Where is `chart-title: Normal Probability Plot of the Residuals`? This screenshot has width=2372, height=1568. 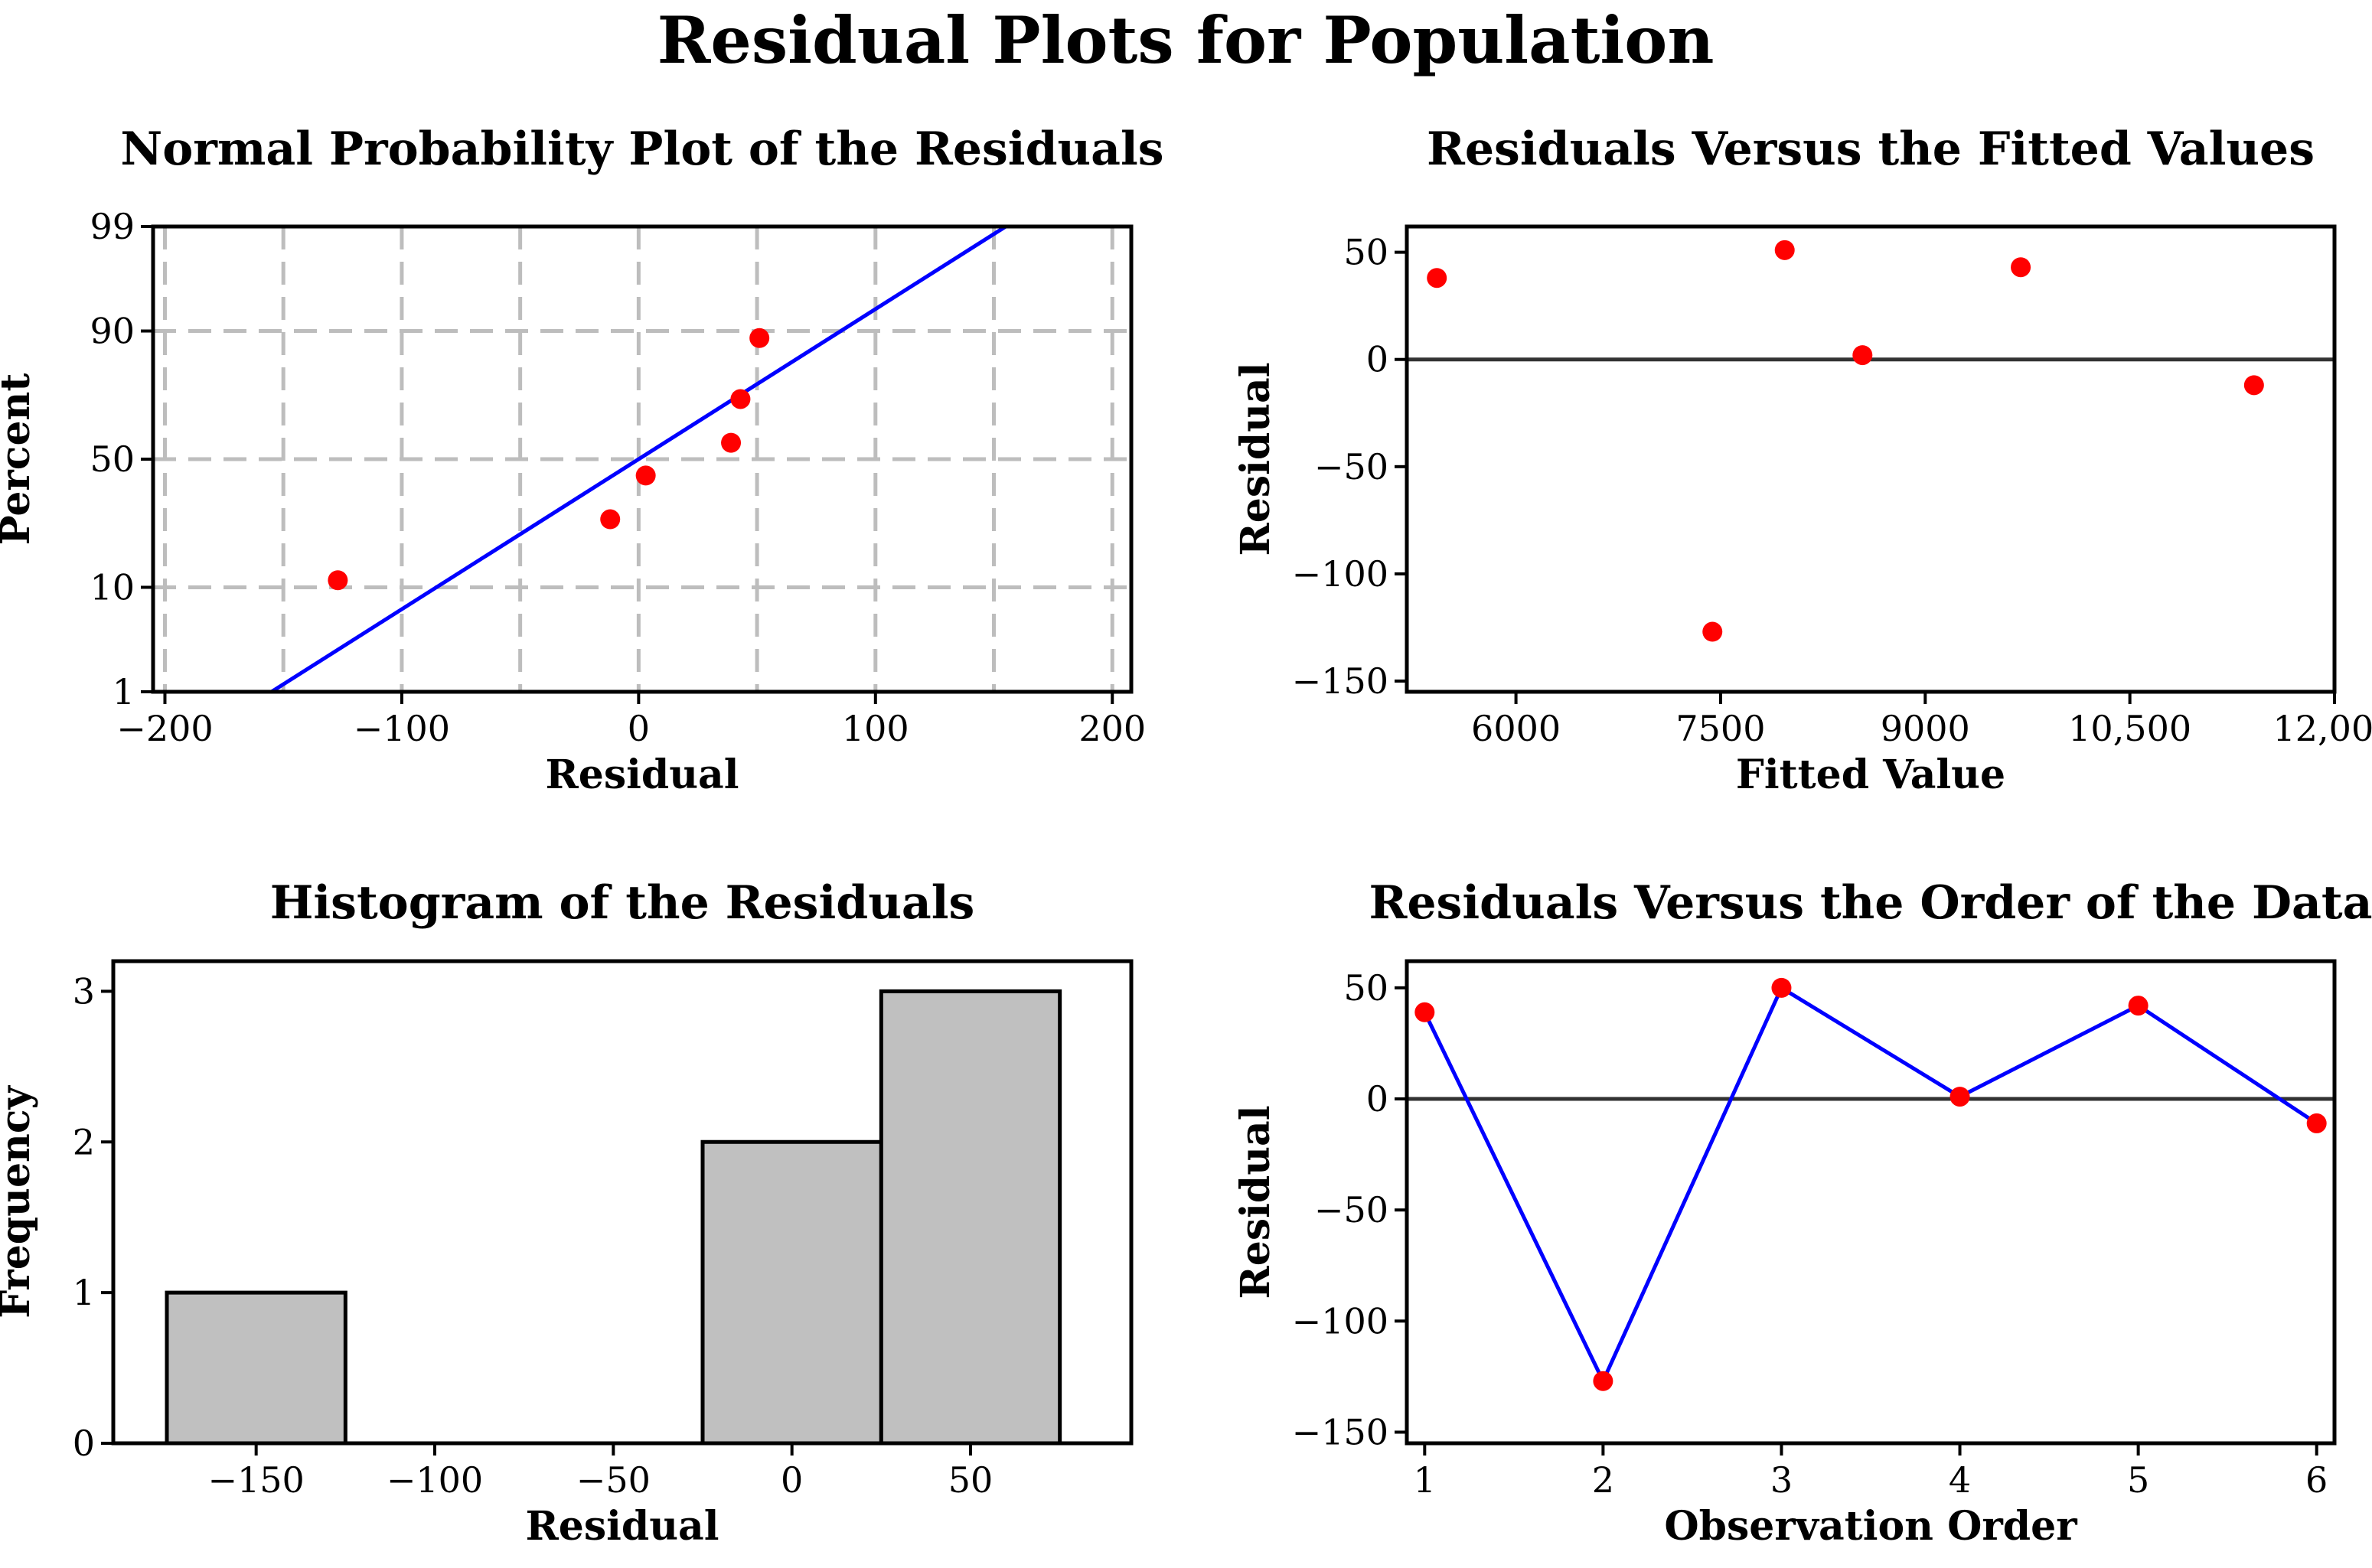 chart-title: Normal Probability Plot of the Residuals is located at coordinates (641, 149).